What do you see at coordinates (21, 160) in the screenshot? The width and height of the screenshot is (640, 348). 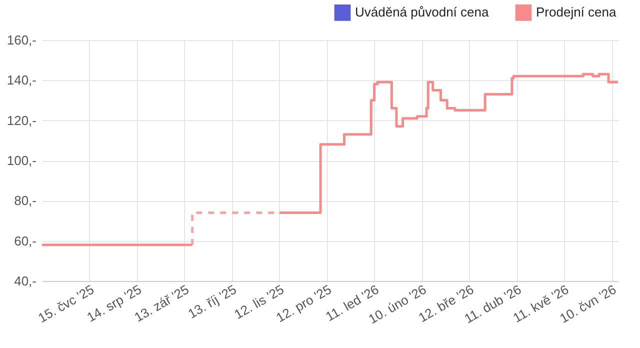 I see `y-tick-label: 100,-` at bounding box center [21, 160].